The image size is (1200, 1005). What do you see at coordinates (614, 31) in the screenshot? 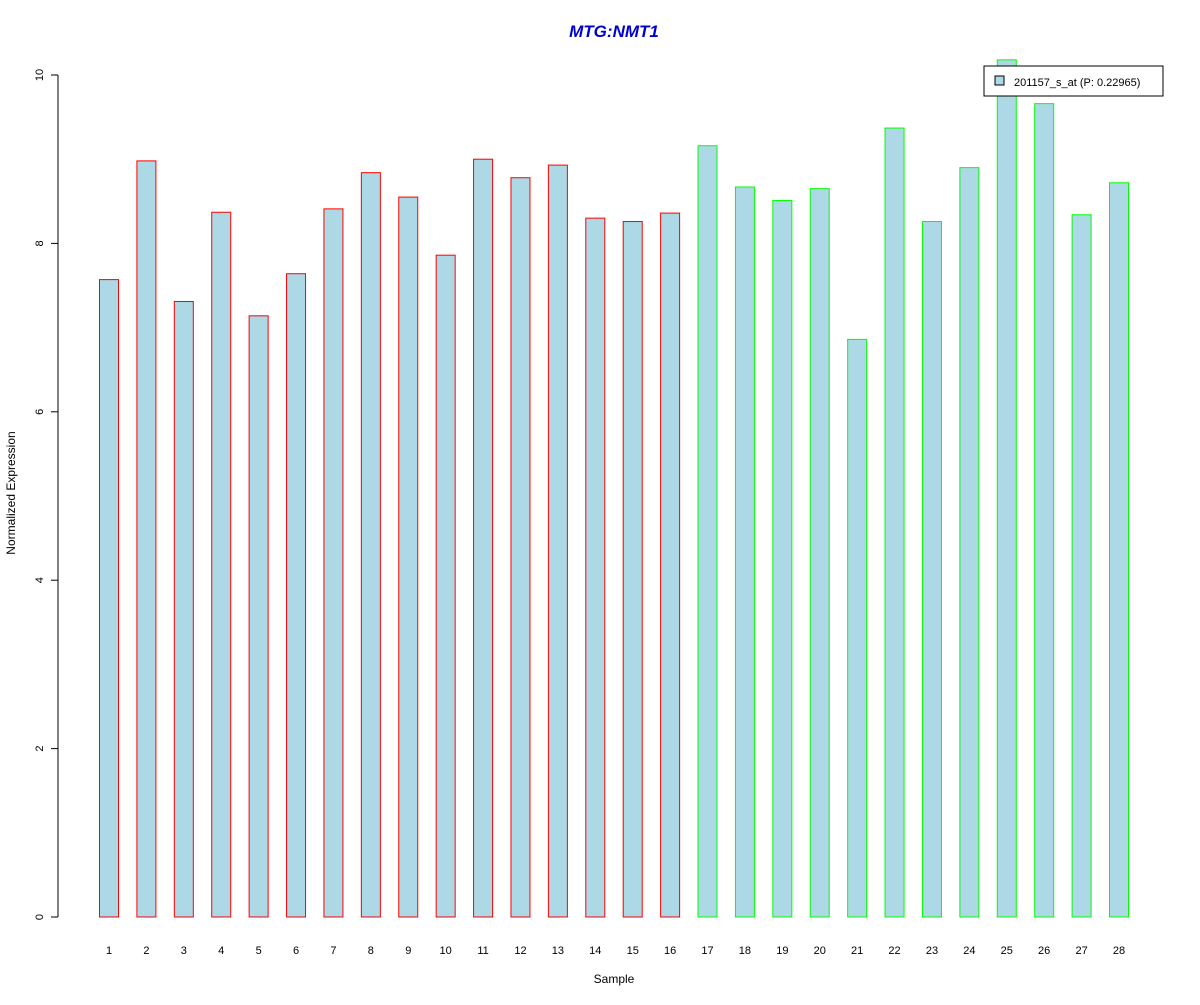
I see `chart-title: MTG:NMT1` at bounding box center [614, 31].